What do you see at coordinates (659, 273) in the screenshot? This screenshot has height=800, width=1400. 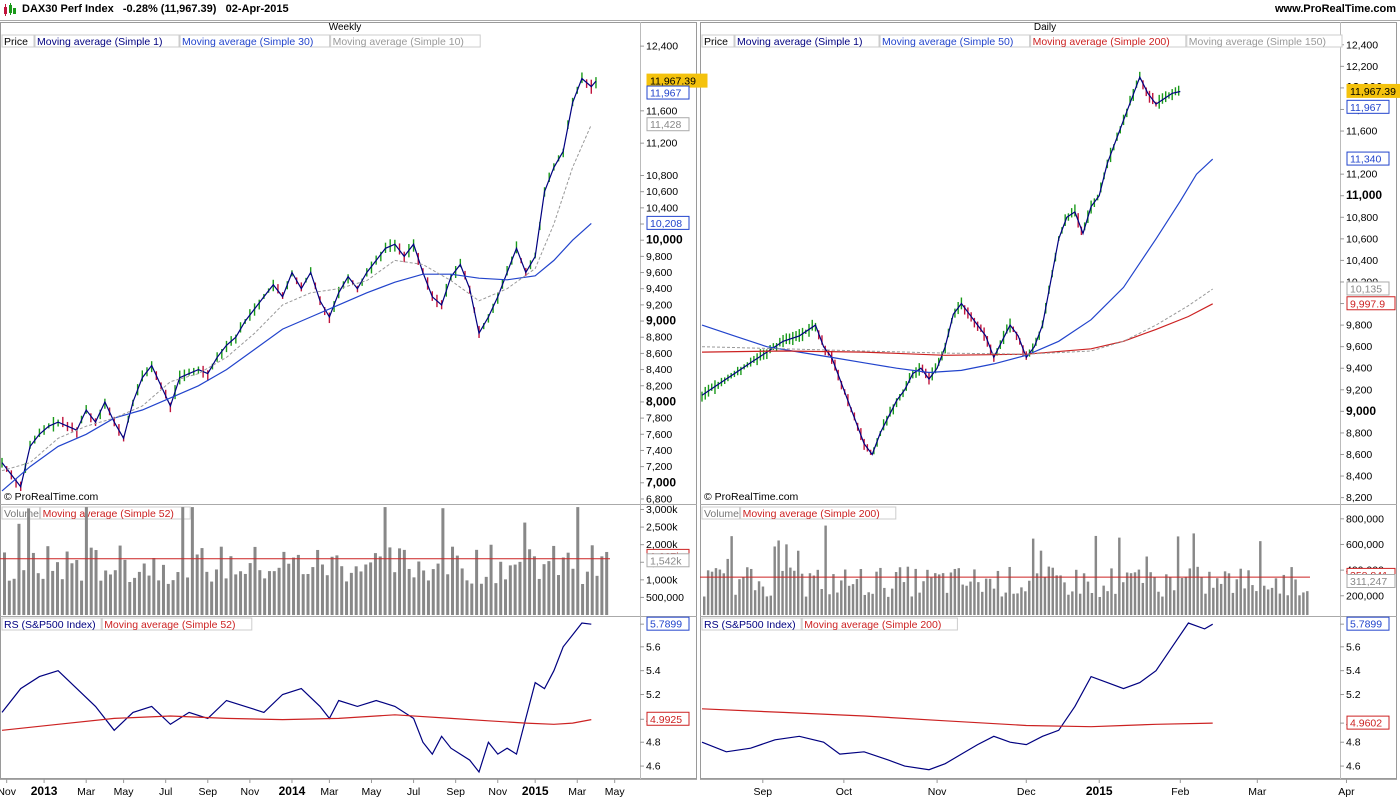 I see `weekly-price-ytick-label: 9,600` at bounding box center [659, 273].